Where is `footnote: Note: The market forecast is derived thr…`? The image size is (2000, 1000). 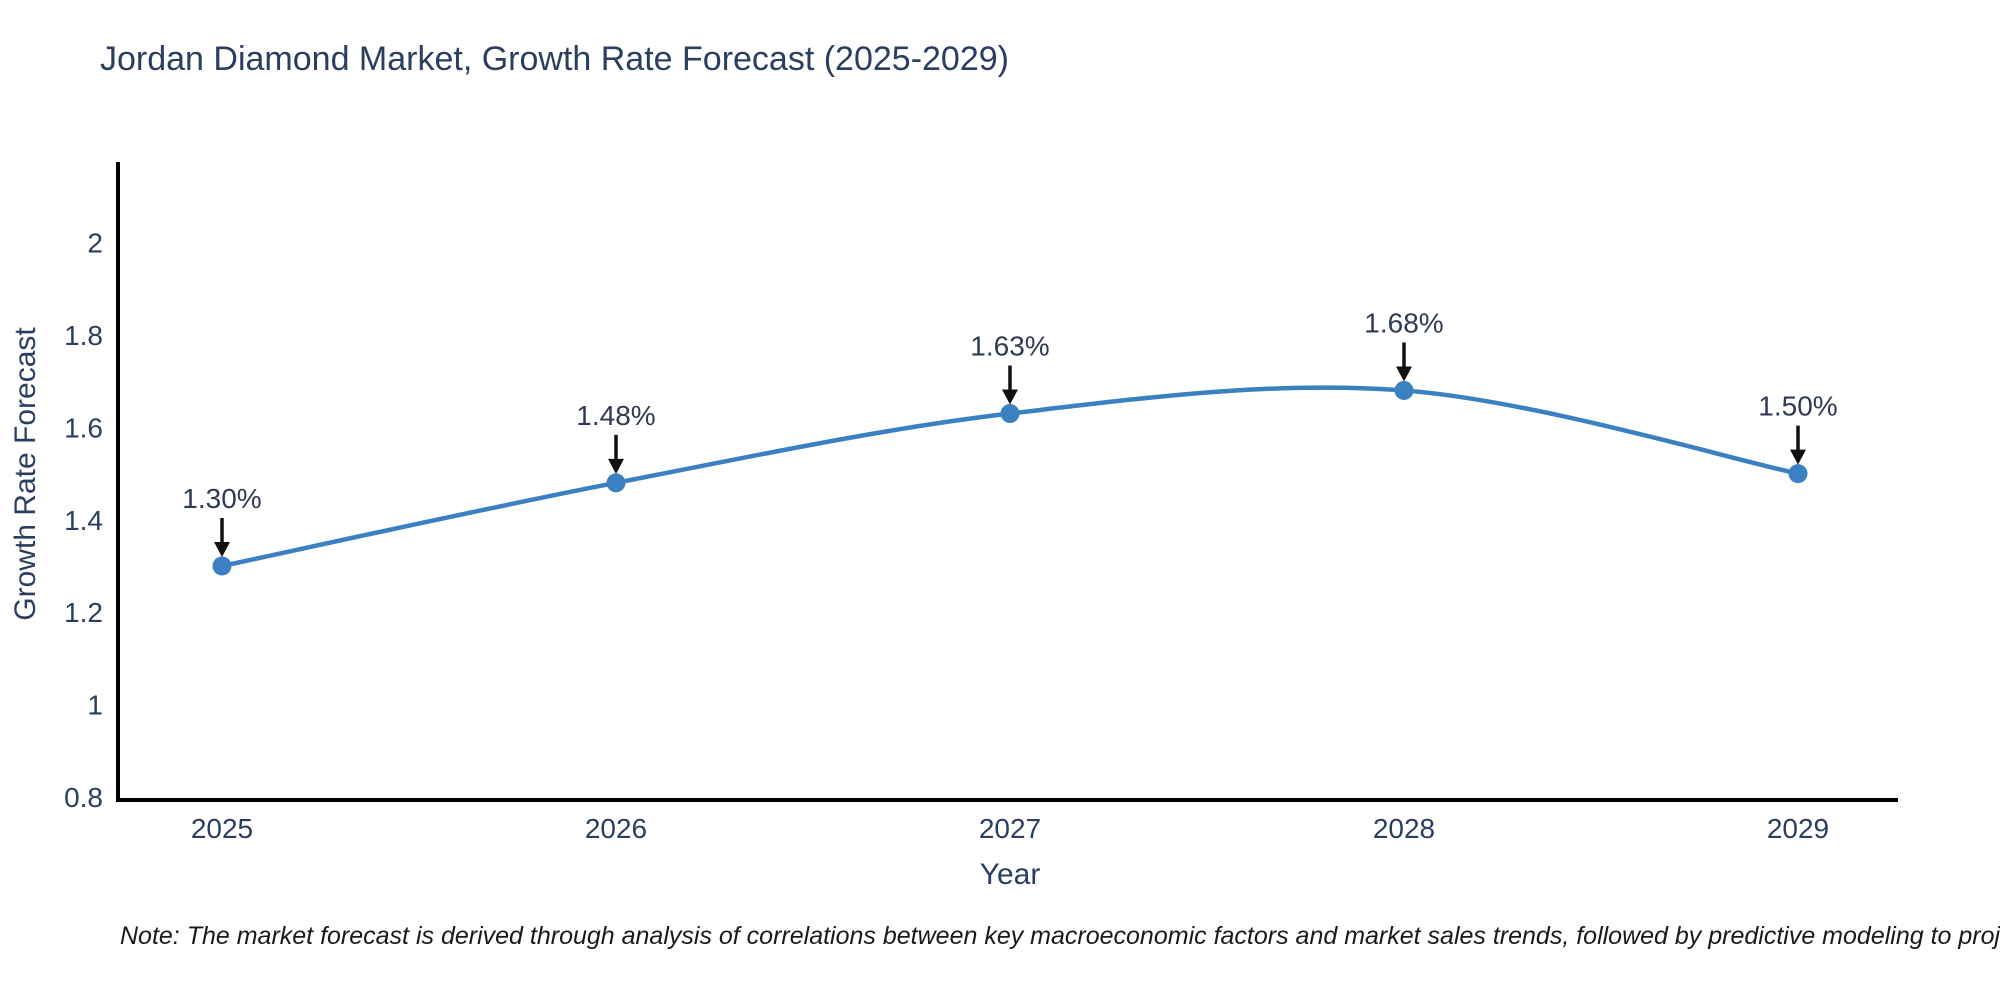
footnote: Note: The market forecast is derived thr… is located at coordinates (1060, 936).